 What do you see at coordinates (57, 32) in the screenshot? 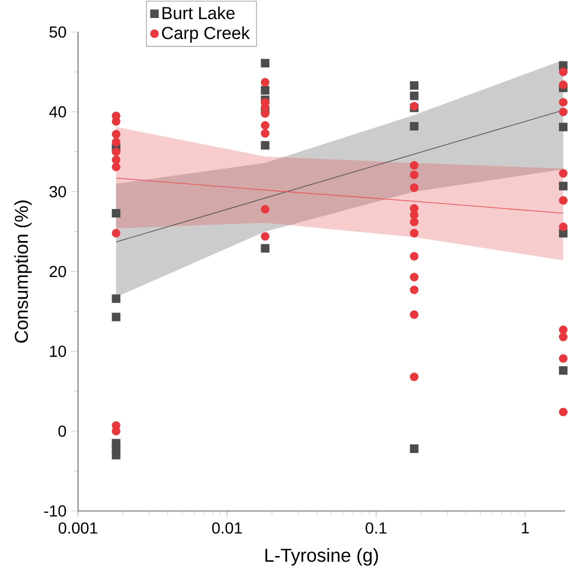
I see `y-tick-label: 50` at bounding box center [57, 32].